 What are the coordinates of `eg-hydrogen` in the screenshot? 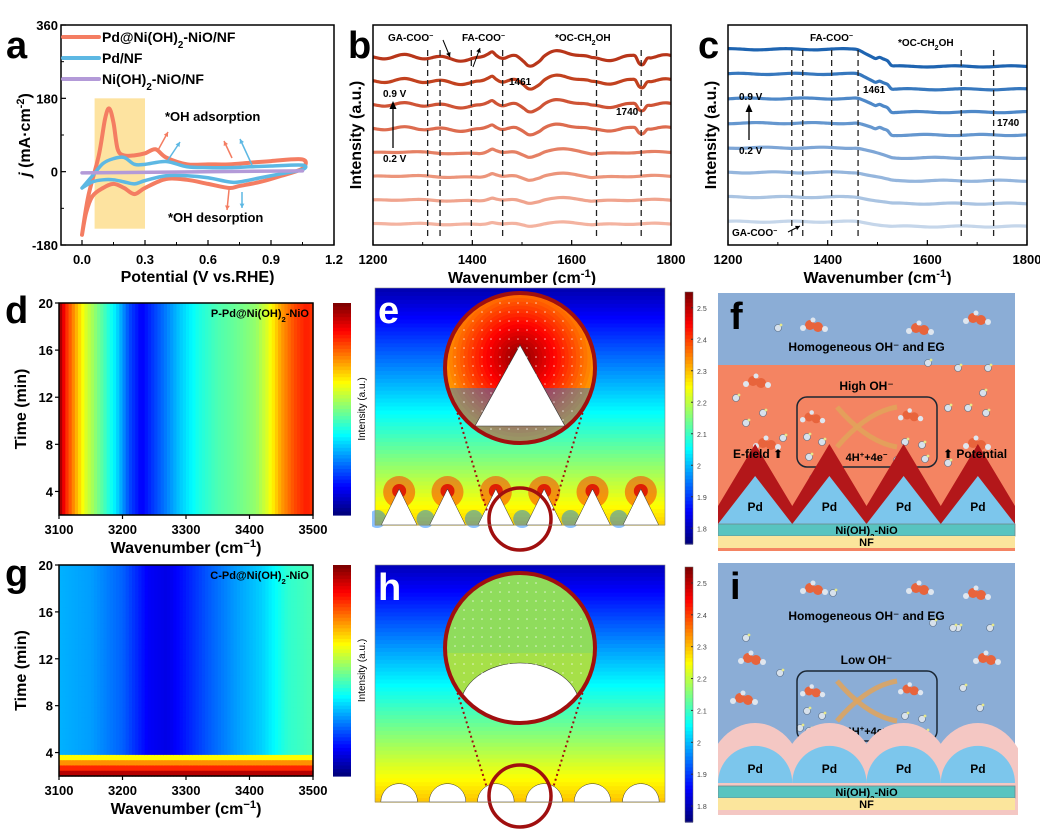 It's located at (768, 385).